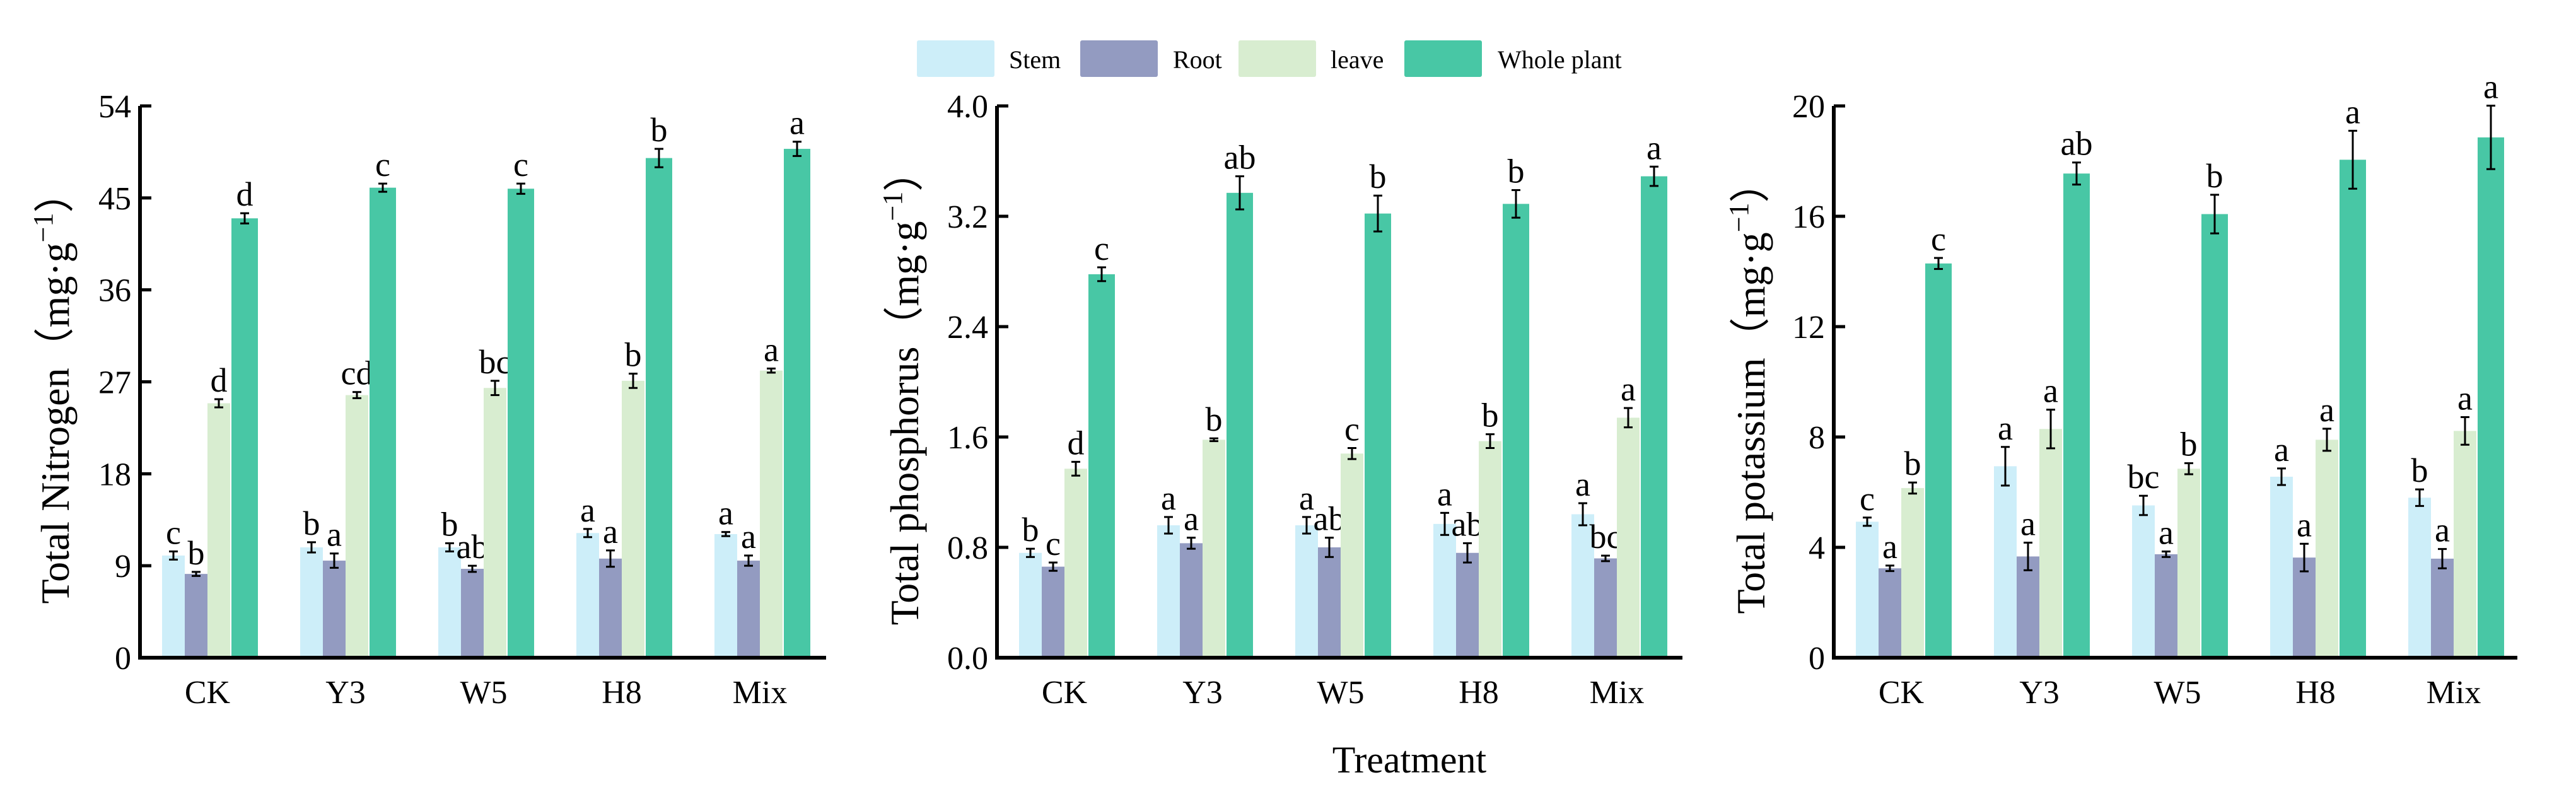  Describe the element at coordinates (968, 438) in the screenshot. I see `y-tick-label: 1.6` at that location.